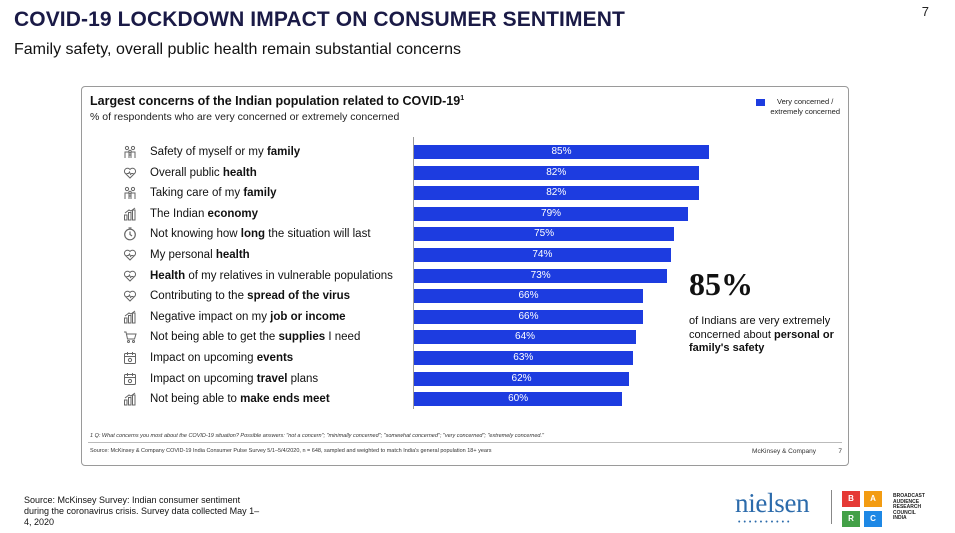  What do you see at coordinates (831, 507) in the screenshot?
I see `logo-divider` at bounding box center [831, 507].